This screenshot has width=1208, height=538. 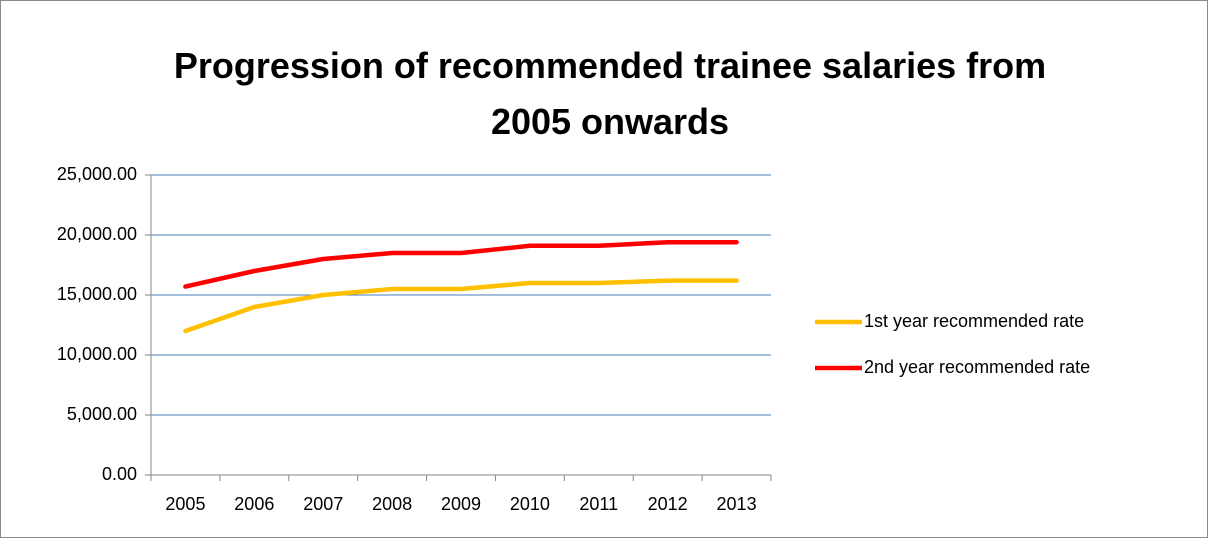 I want to click on x-tick-label: 2007, so click(x=323, y=504).